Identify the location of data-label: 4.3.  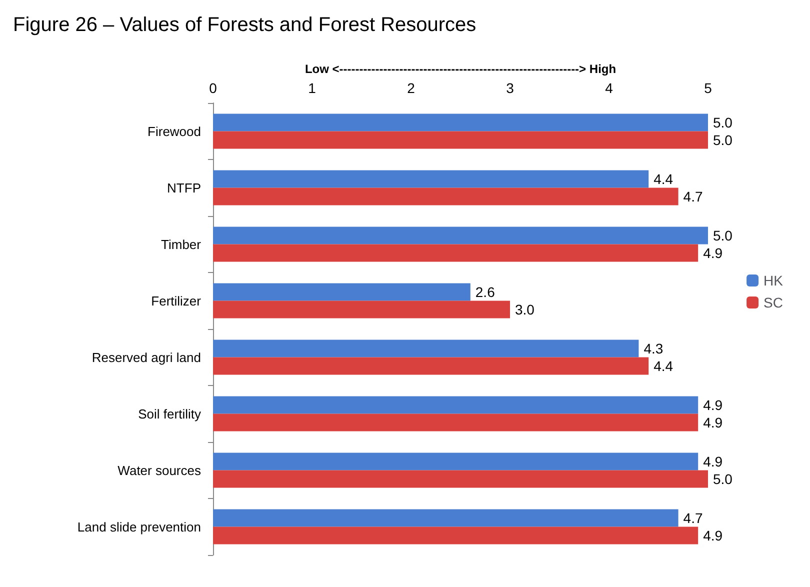
(654, 348).